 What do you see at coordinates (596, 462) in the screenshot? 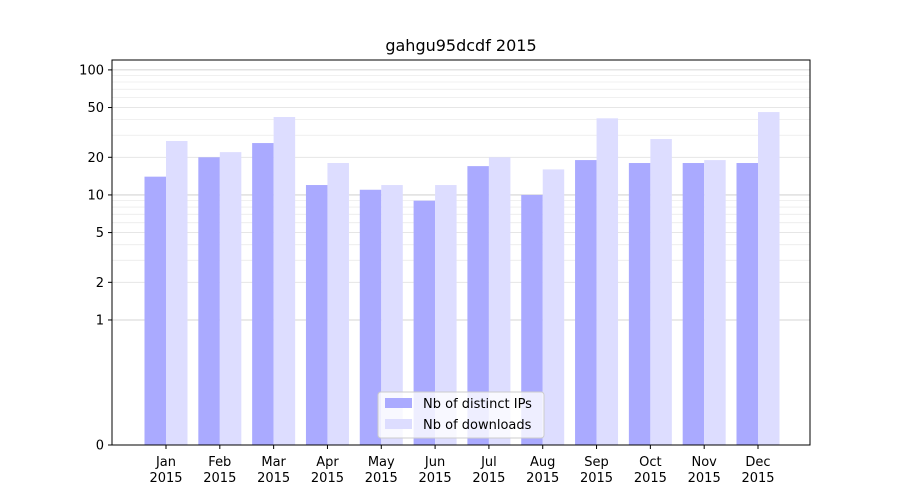
I see `x-tick-label-month: Sep` at bounding box center [596, 462].